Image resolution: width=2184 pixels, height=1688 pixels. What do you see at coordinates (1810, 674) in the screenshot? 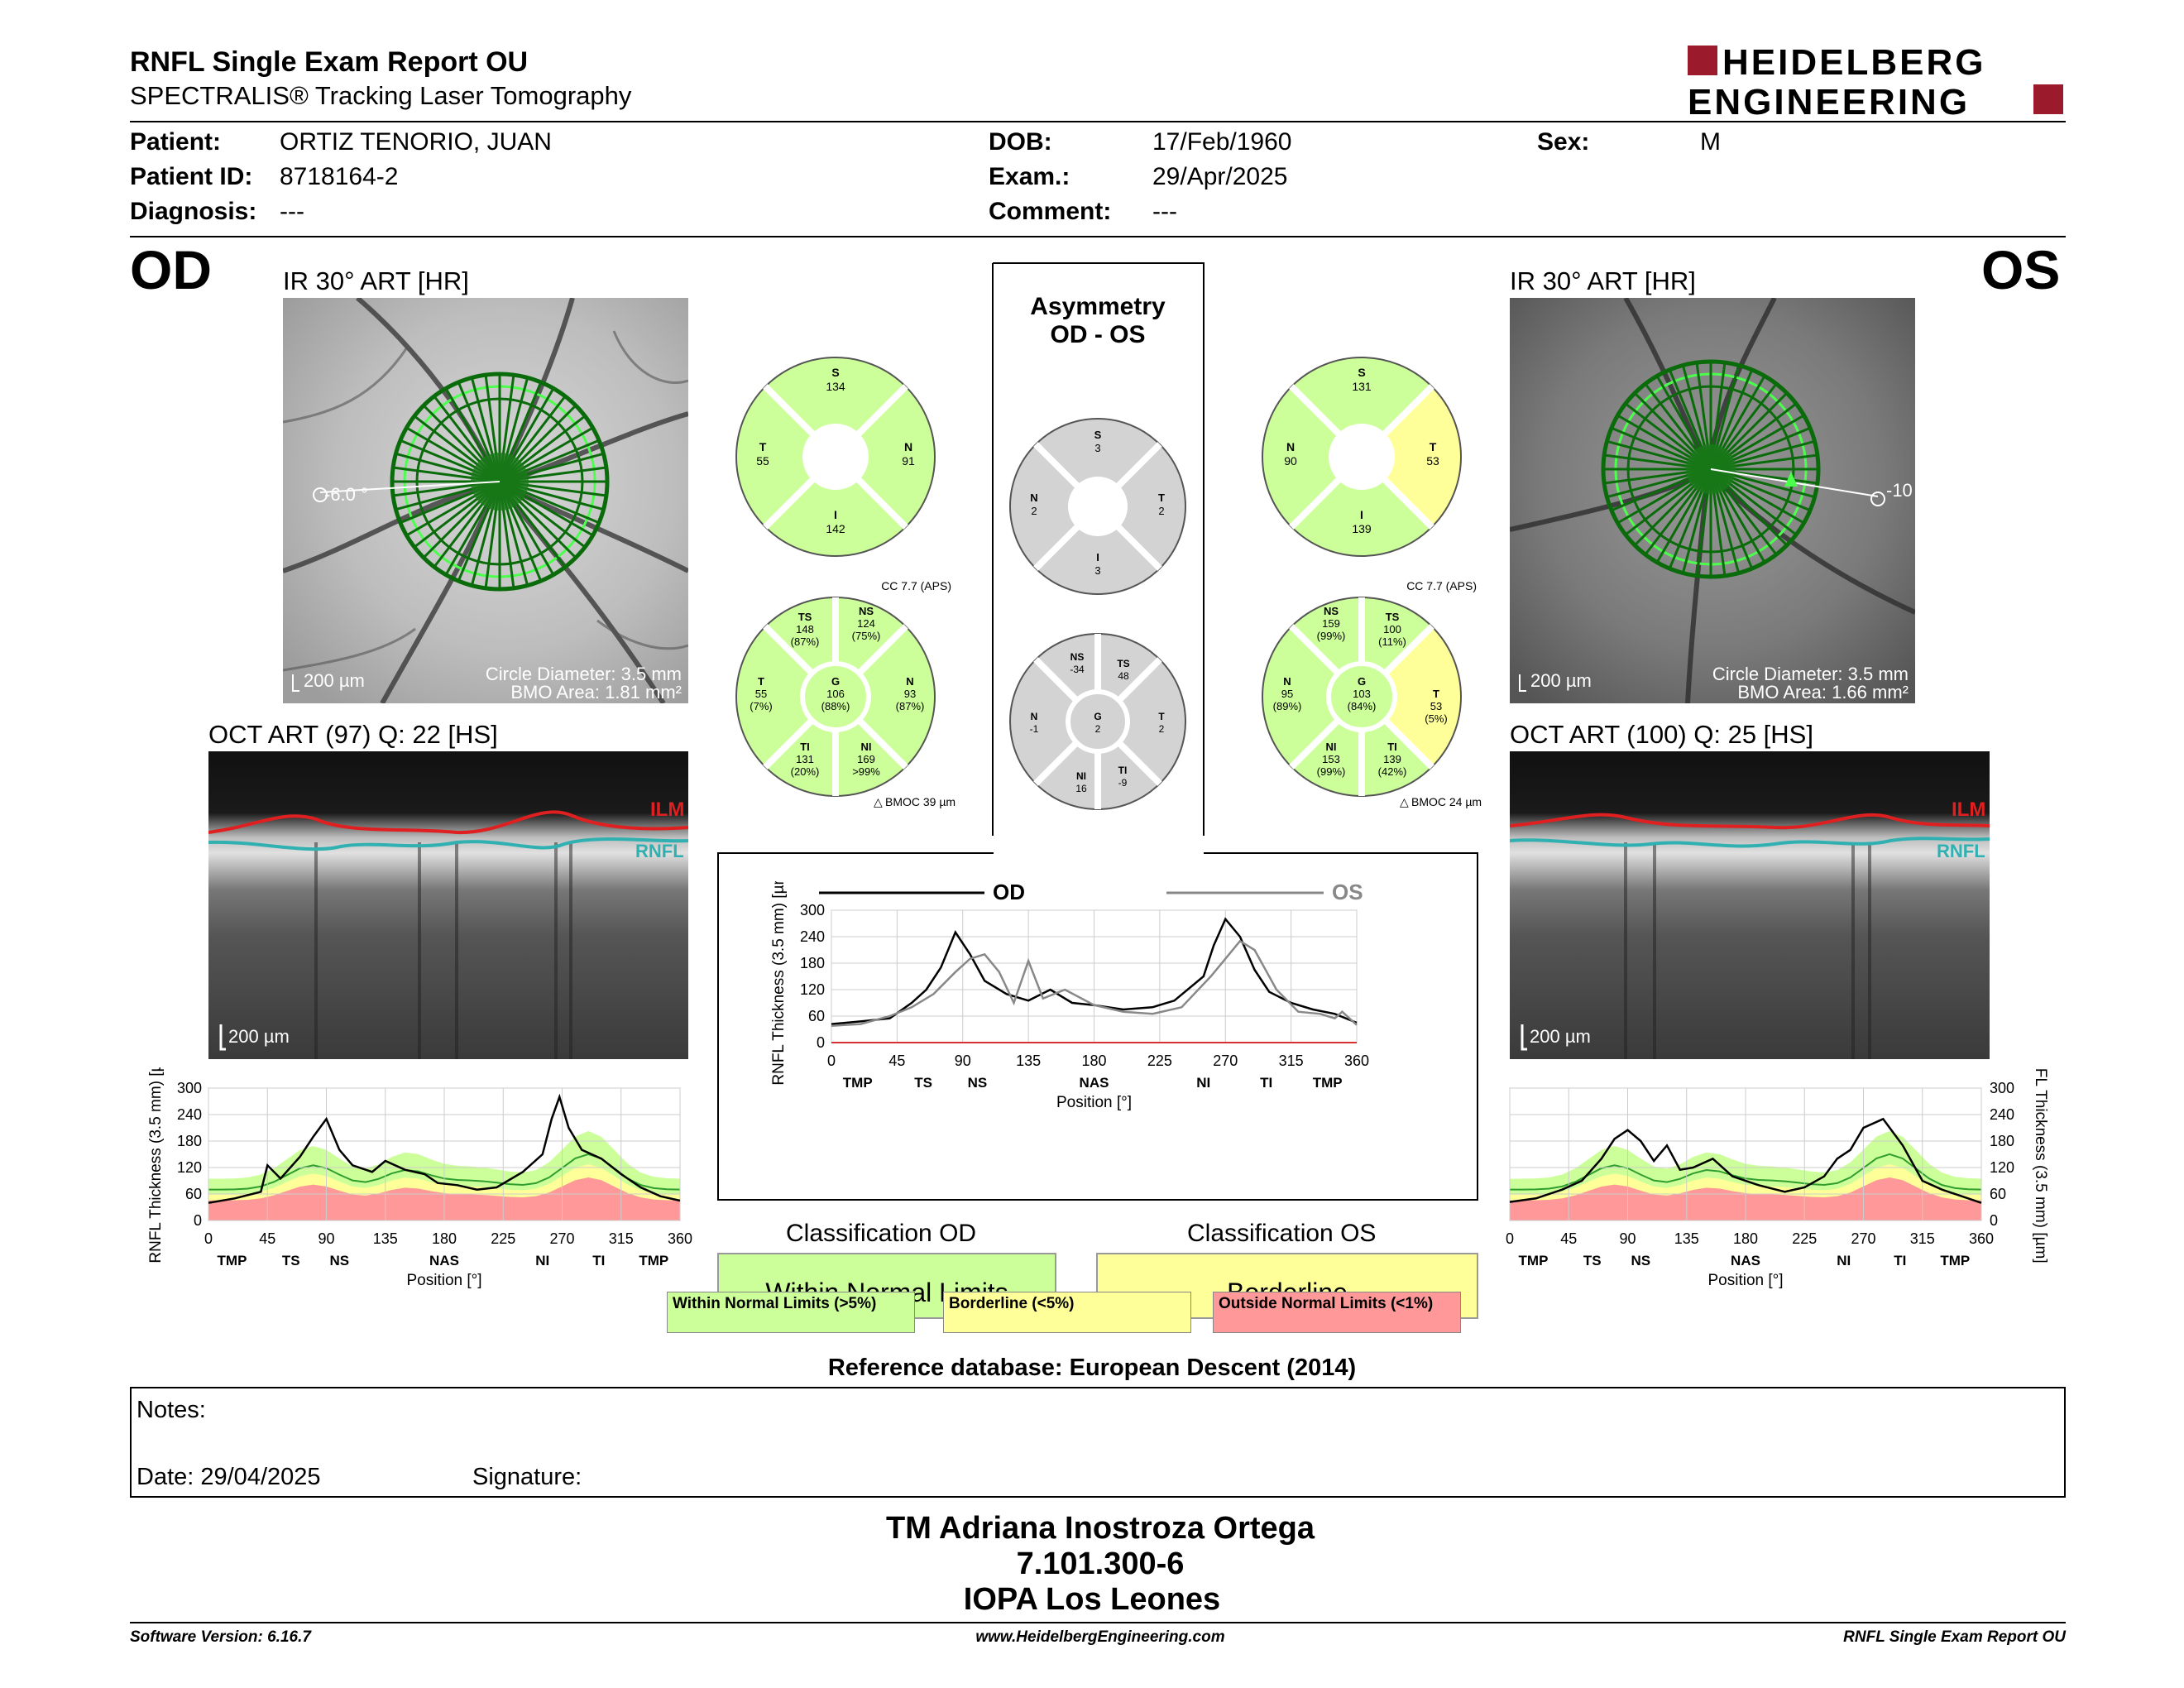
I see `os-ir-circle-diameter: Circle Diameter: 3.5 mm` at bounding box center [1810, 674].